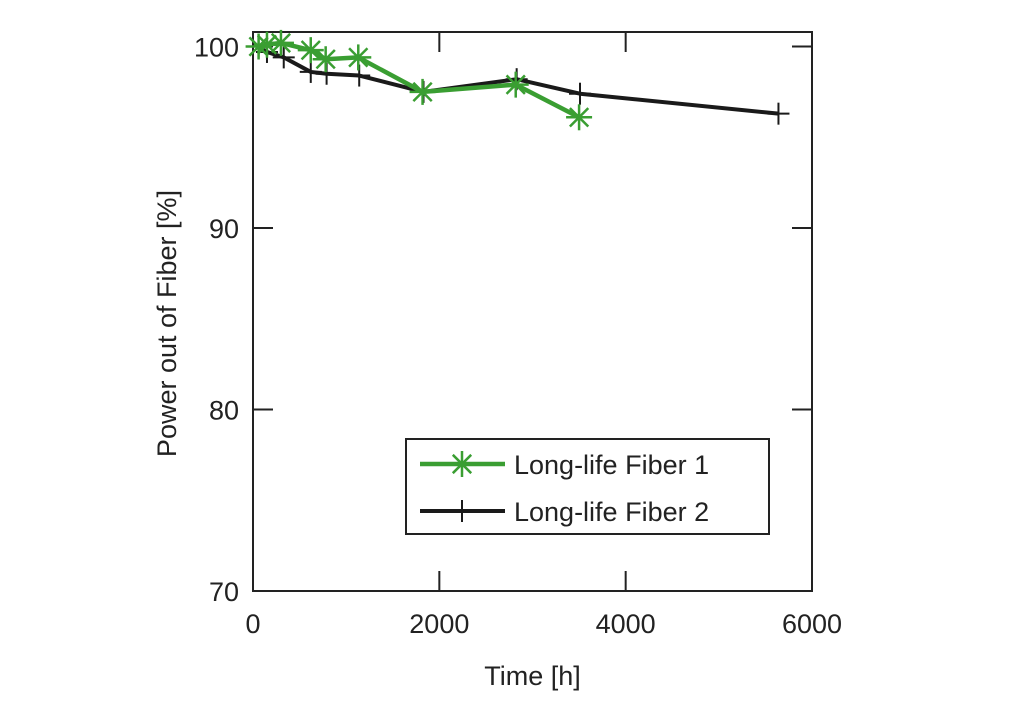  Describe the element at coordinates (439, 624) in the screenshot. I see `x-tick-label: 2000` at that location.